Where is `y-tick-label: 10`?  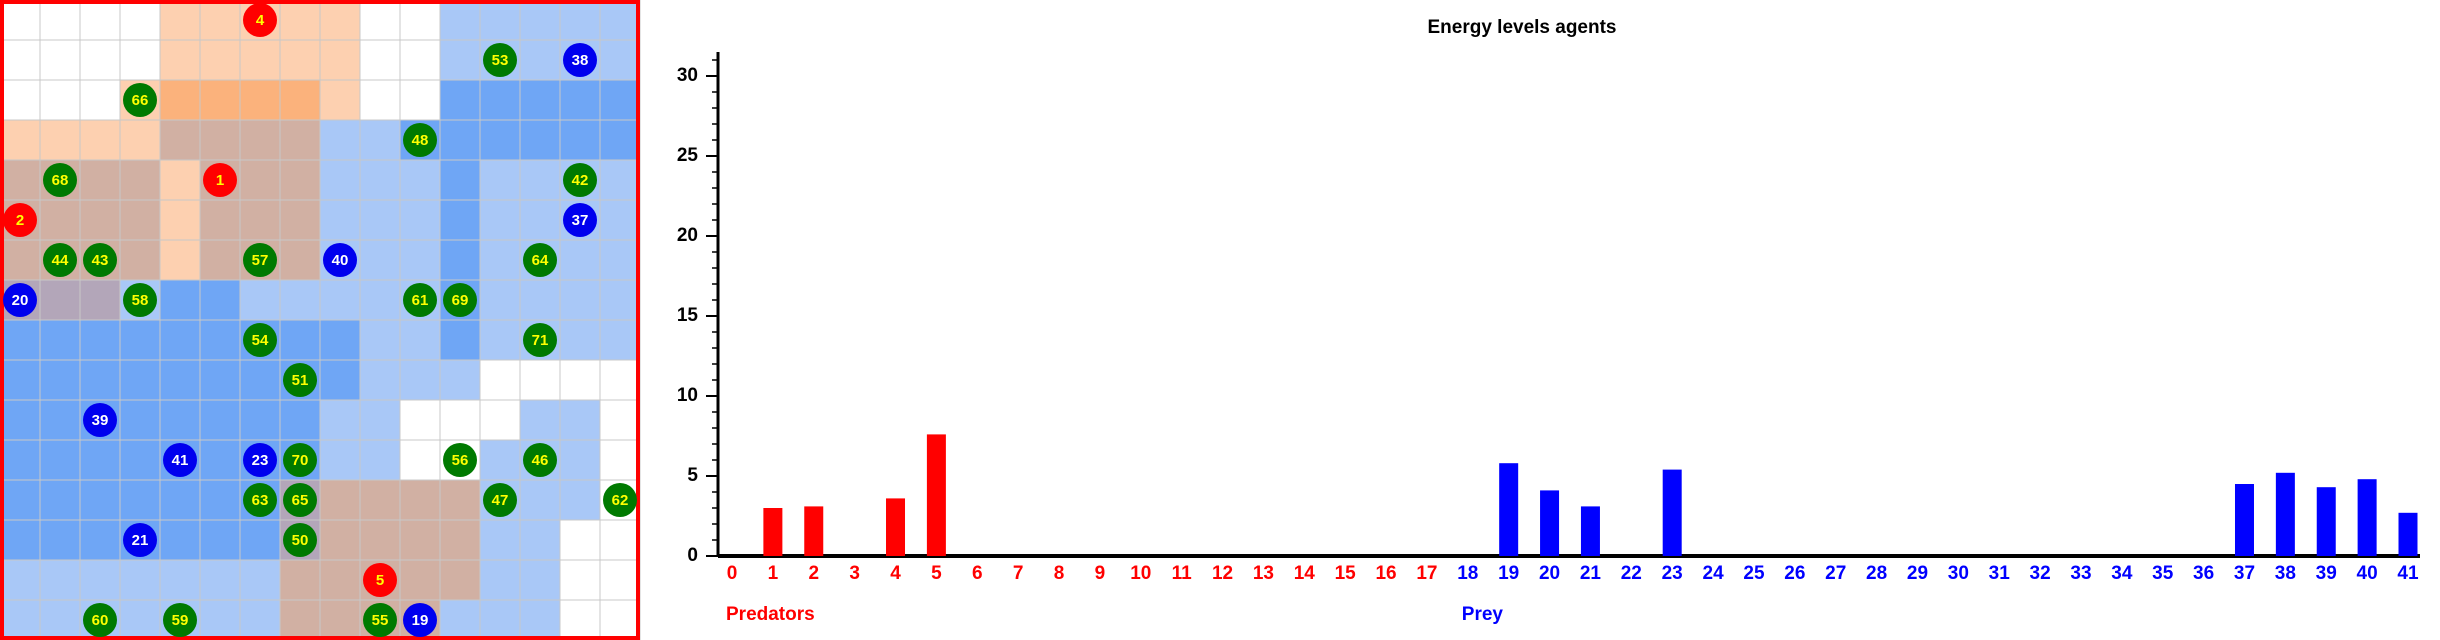 y-tick-label: 10 is located at coordinates (687, 395).